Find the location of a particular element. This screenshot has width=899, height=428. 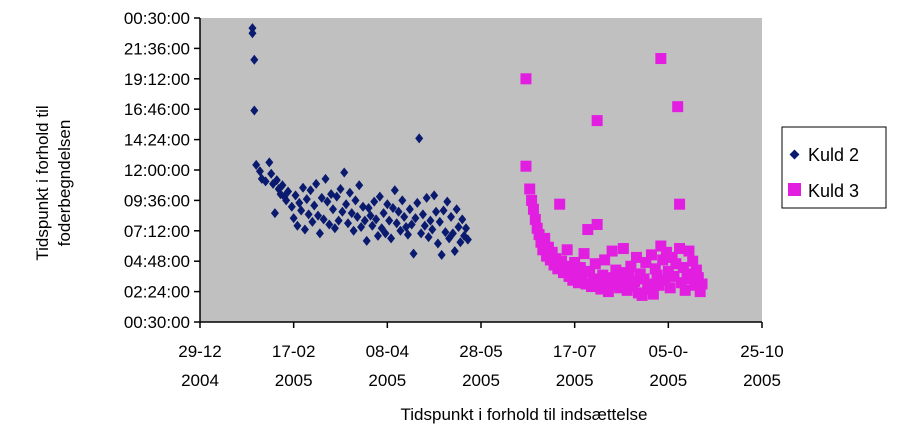

x-tick-label: 17-02 is located at coordinates (293, 351).